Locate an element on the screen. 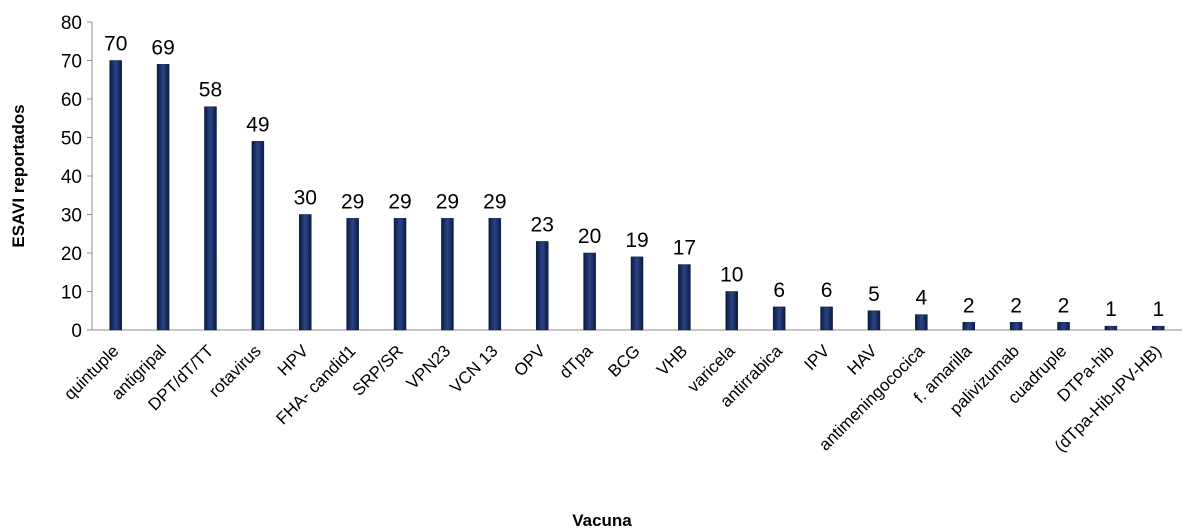 This screenshot has width=1184, height=532. x-axis-title: Vacuna is located at coordinates (602, 520).